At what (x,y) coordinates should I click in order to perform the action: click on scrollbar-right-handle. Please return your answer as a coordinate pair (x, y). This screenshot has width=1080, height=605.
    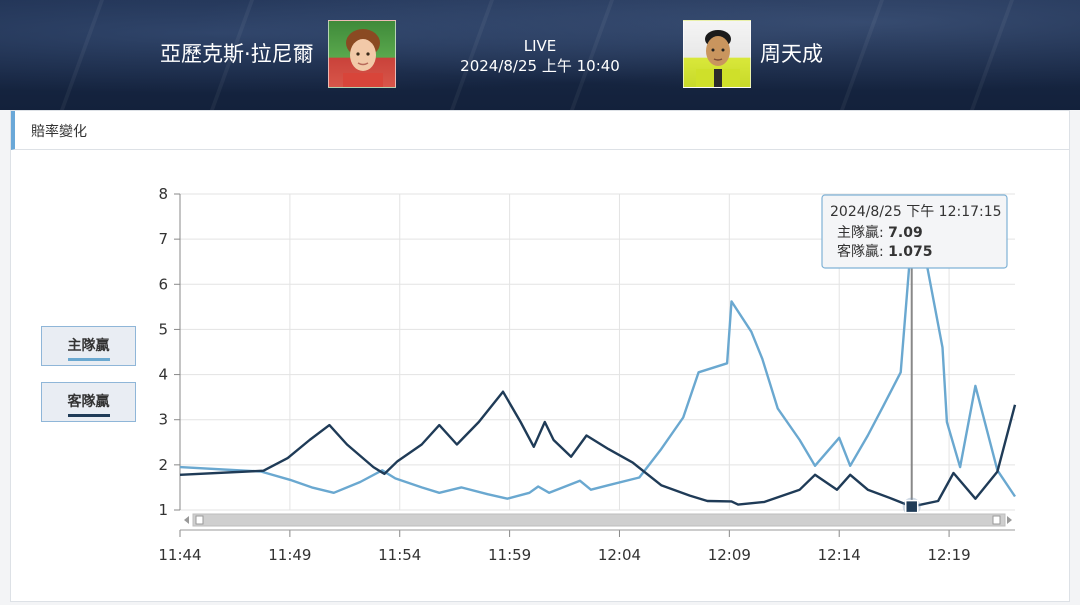
    Looking at the image, I should click on (996, 520).